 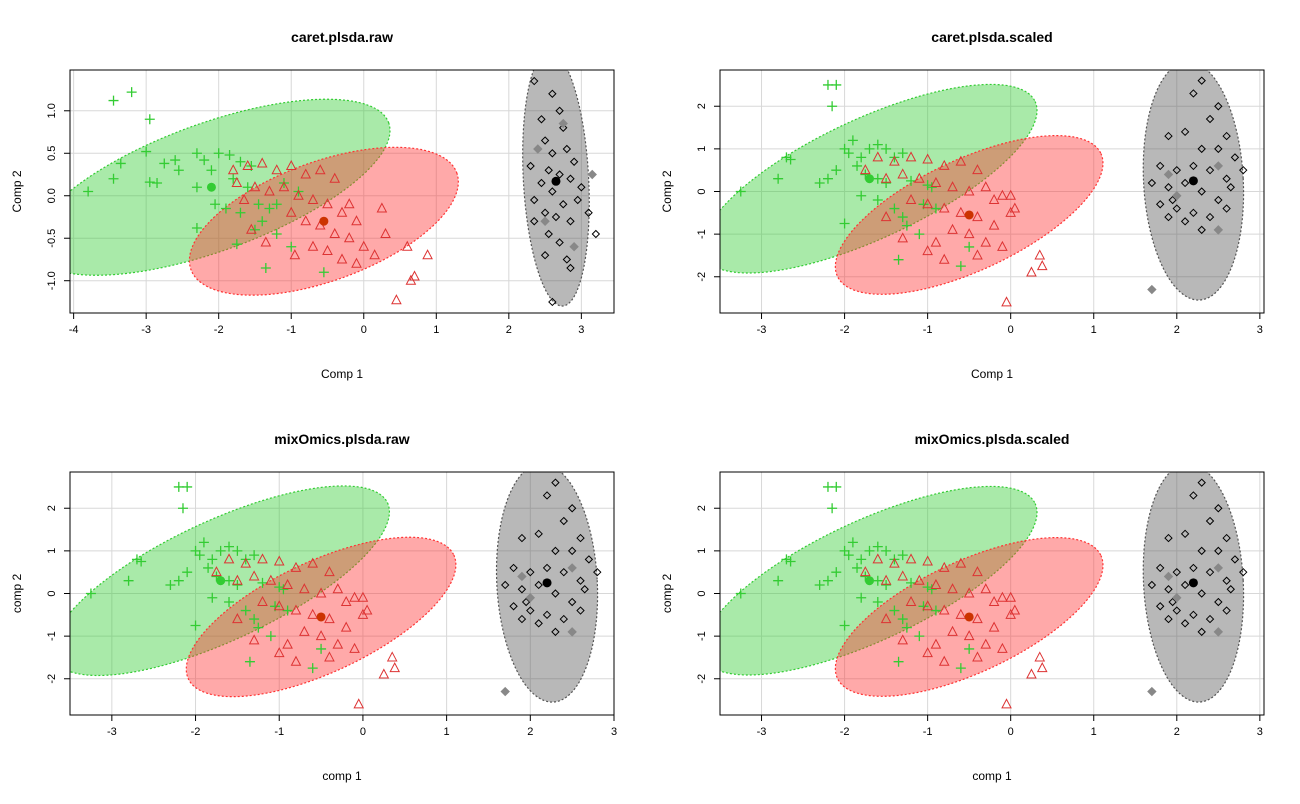 I want to click on x-tick-label: 2, so click(x=530, y=732).